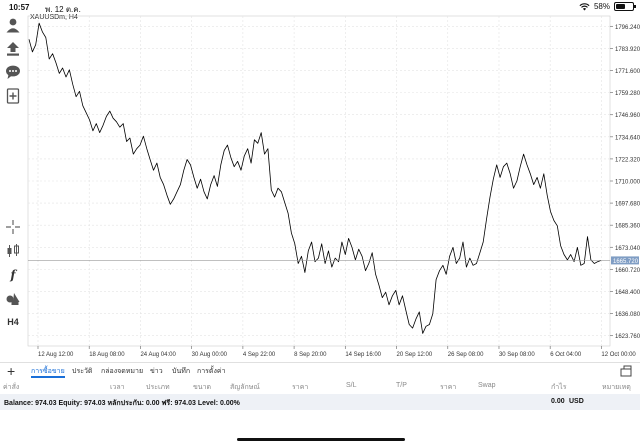  I want to click on y-tick-label: 1734.640, so click(627, 138).